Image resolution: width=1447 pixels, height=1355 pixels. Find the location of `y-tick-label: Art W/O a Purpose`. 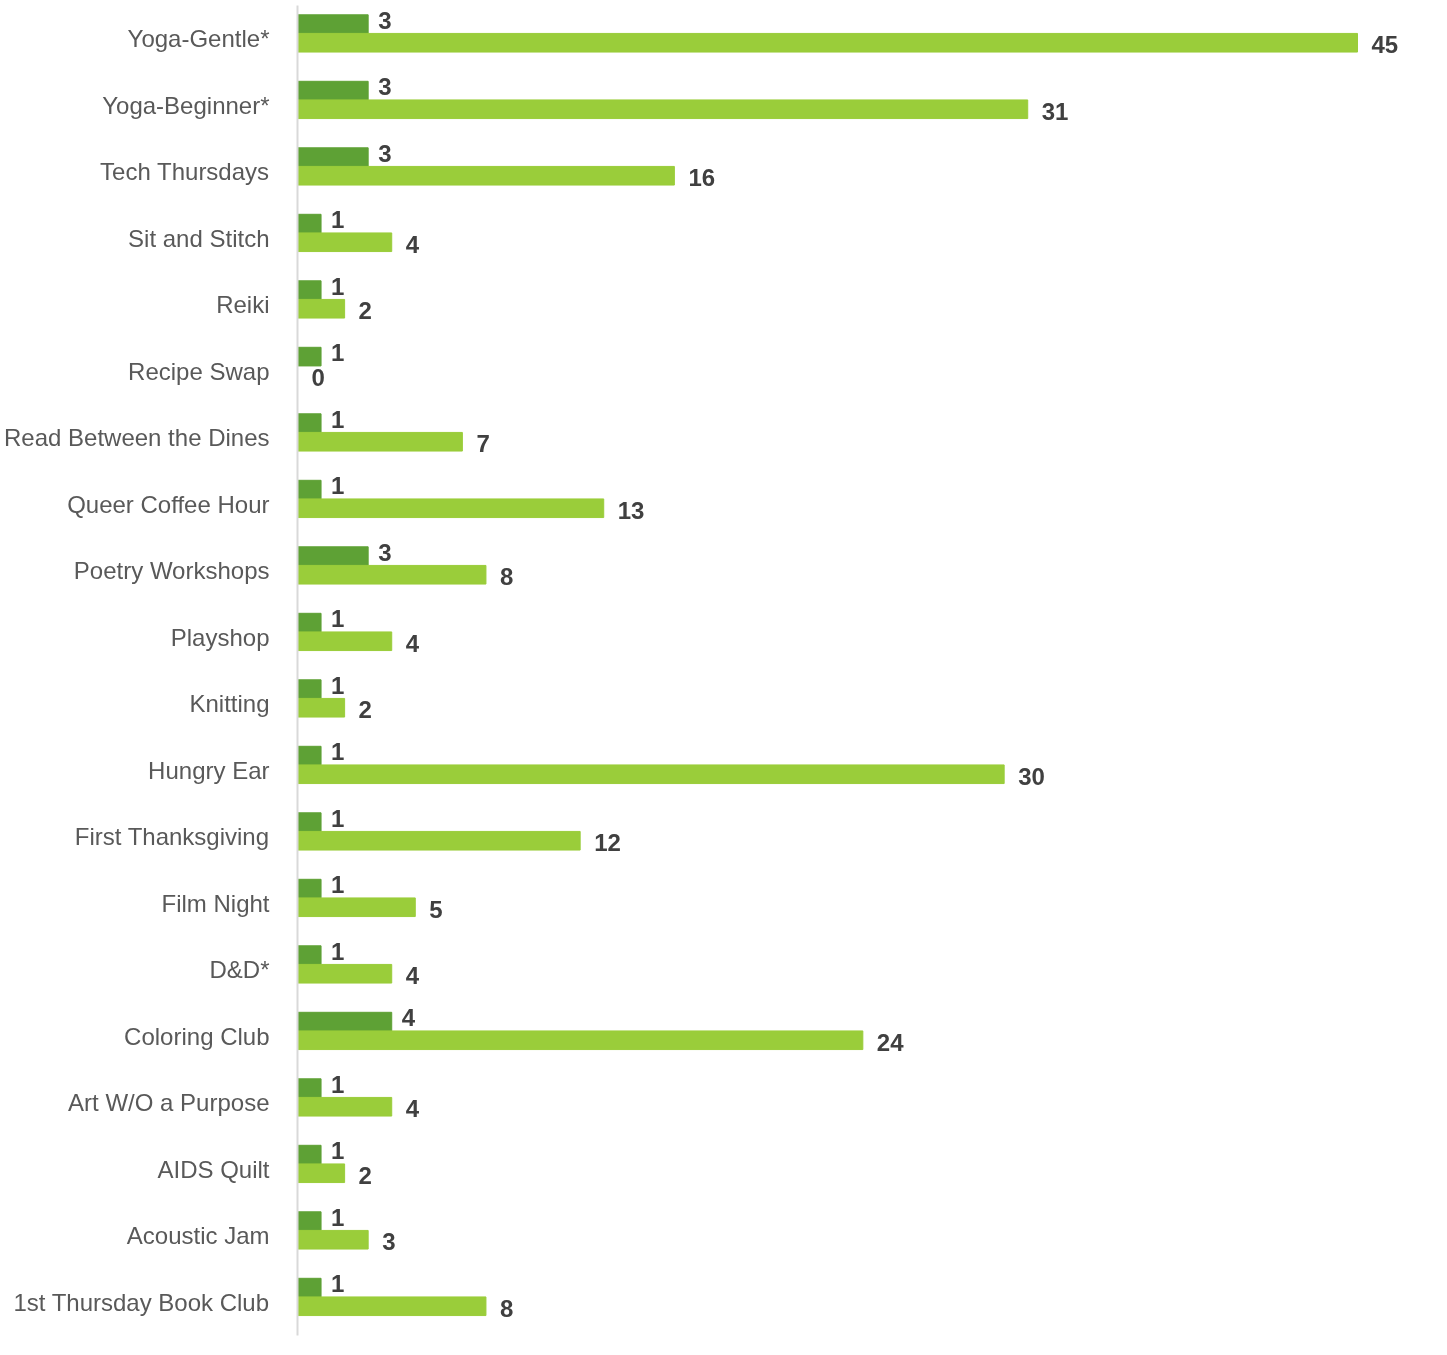

y-tick-label: Art W/O a Purpose is located at coordinates (169, 1103).